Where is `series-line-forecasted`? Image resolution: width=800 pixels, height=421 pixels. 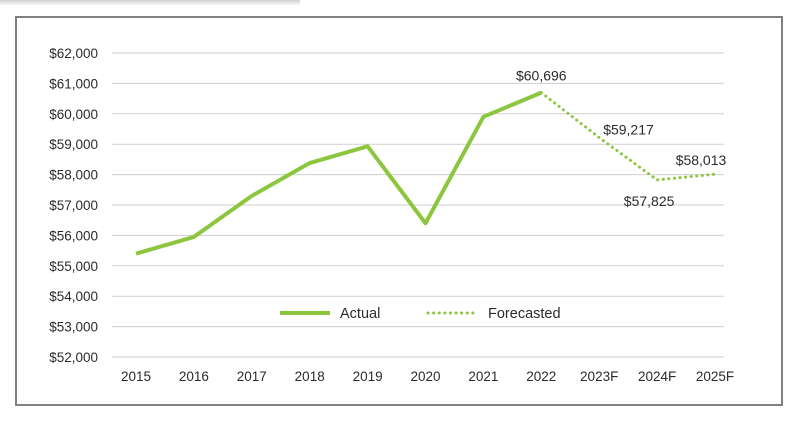
series-line-forecasted is located at coordinates (628, 136).